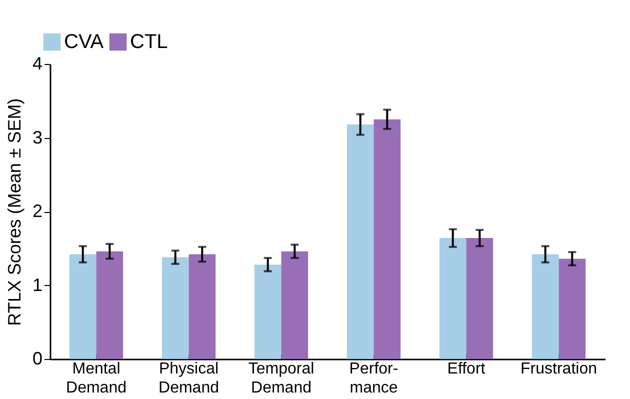  Describe the element at coordinates (14, 212) in the screenshot. I see `y-axis-title: RTLX Scores (Mean ± SEM)` at that location.